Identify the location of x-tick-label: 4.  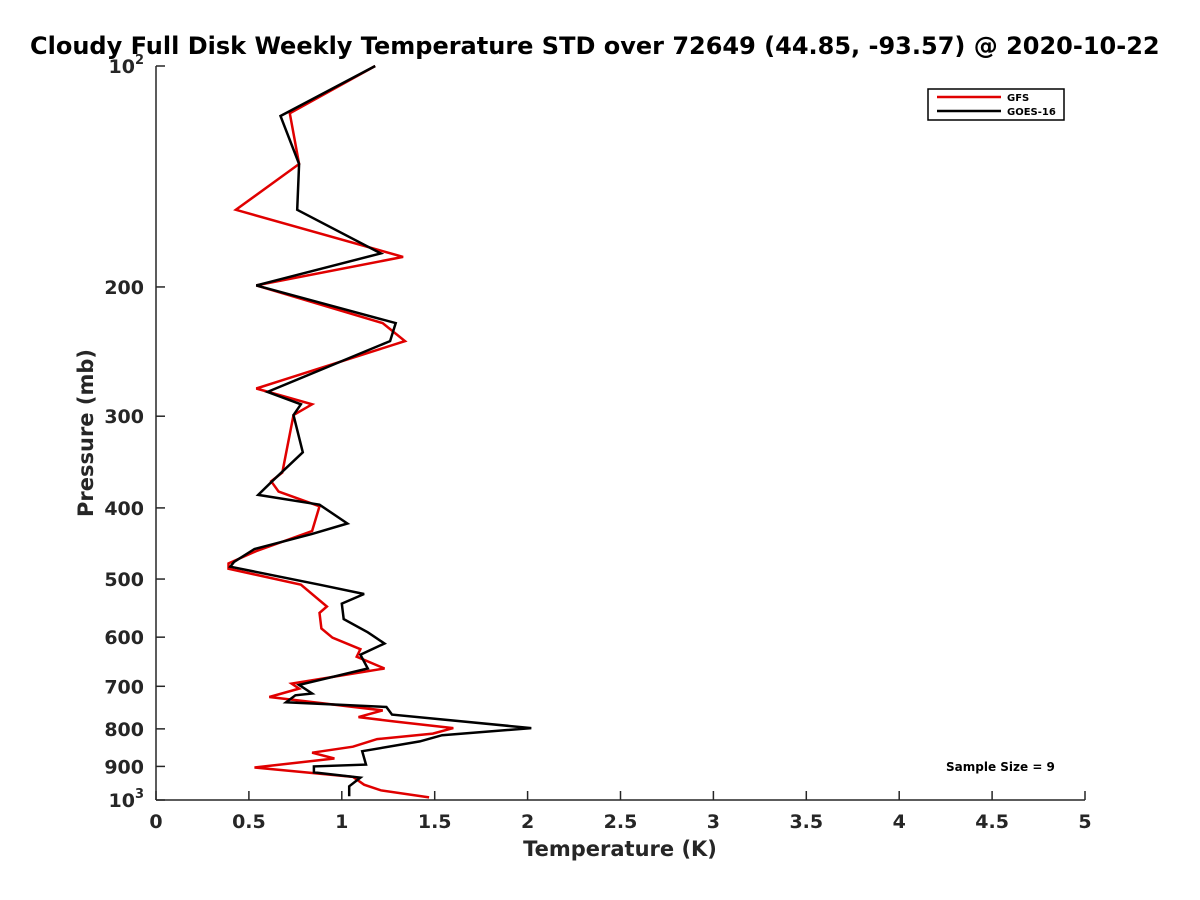
(899, 822).